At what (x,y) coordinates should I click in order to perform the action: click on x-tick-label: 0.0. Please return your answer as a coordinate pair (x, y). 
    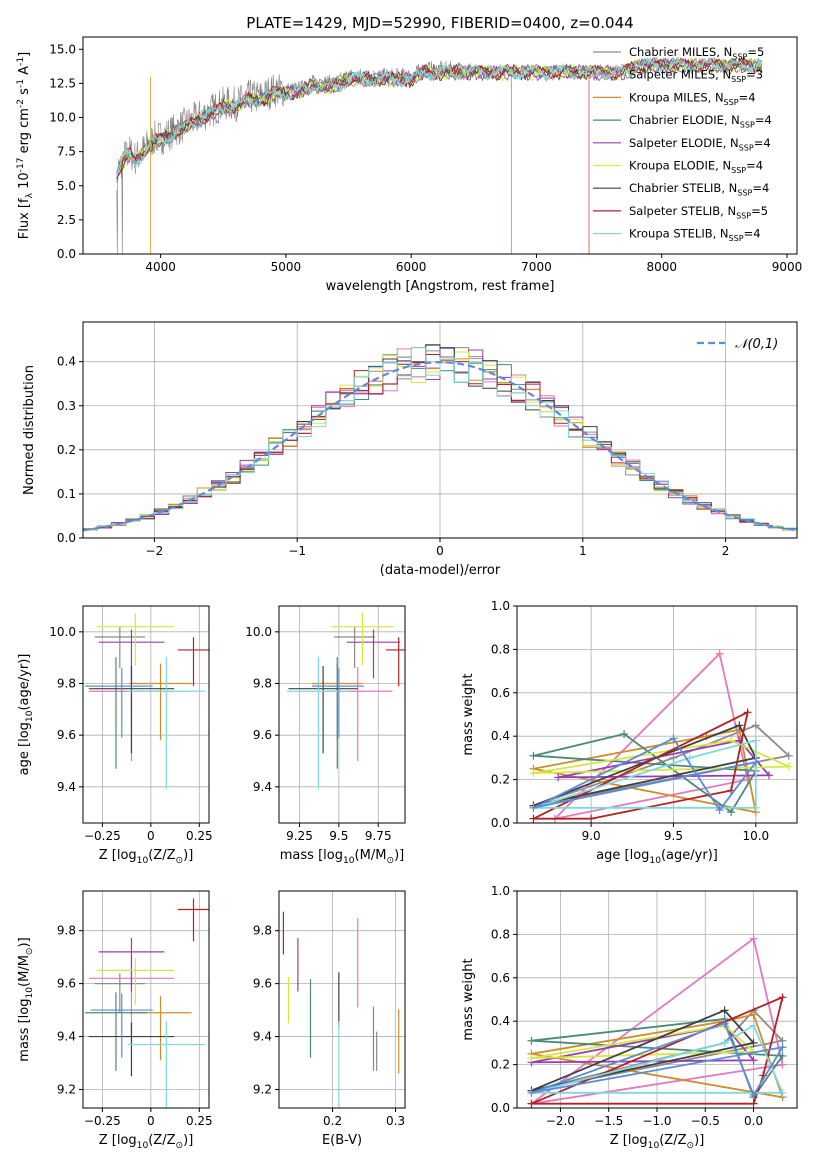
    Looking at the image, I should click on (753, 1121).